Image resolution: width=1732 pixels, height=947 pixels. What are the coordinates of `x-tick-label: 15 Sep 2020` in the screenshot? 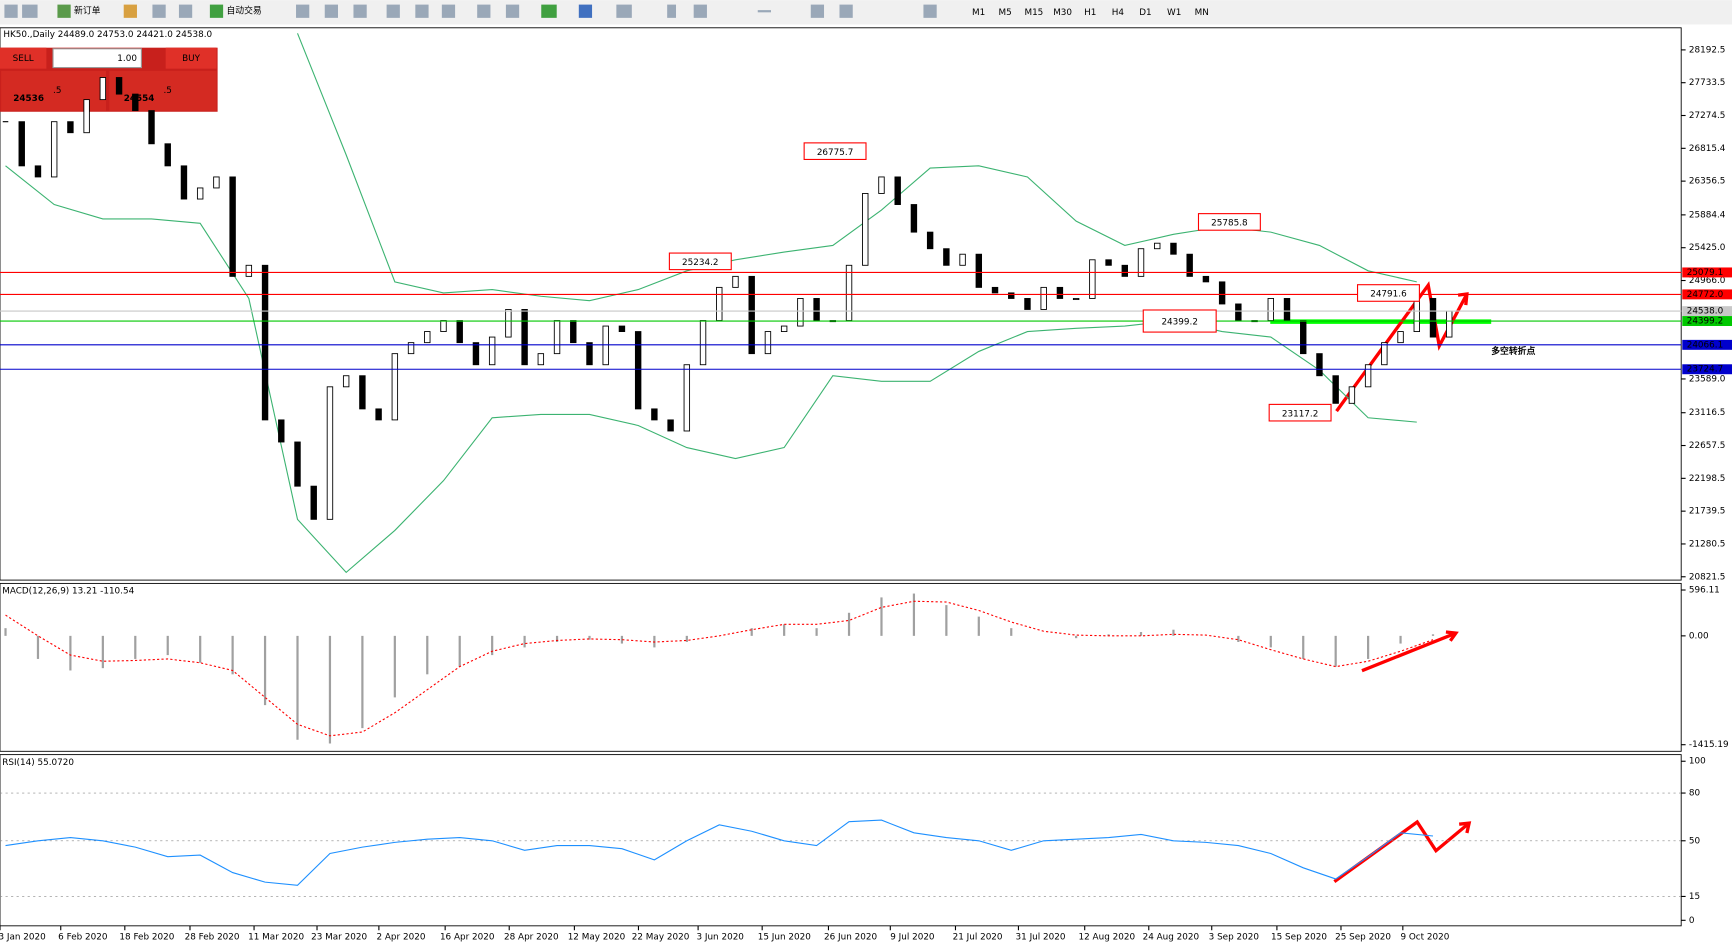 It's located at (1299, 937).